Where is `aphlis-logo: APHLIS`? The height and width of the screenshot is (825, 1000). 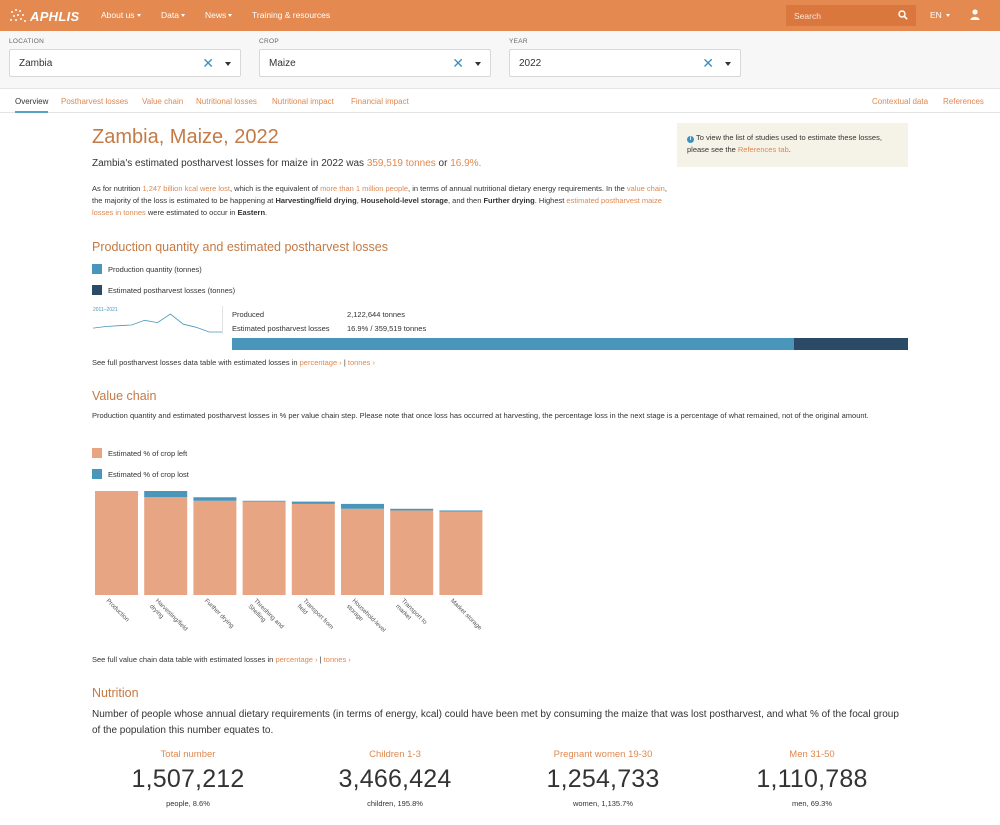 aphlis-logo: APHLIS is located at coordinates (44, 16).